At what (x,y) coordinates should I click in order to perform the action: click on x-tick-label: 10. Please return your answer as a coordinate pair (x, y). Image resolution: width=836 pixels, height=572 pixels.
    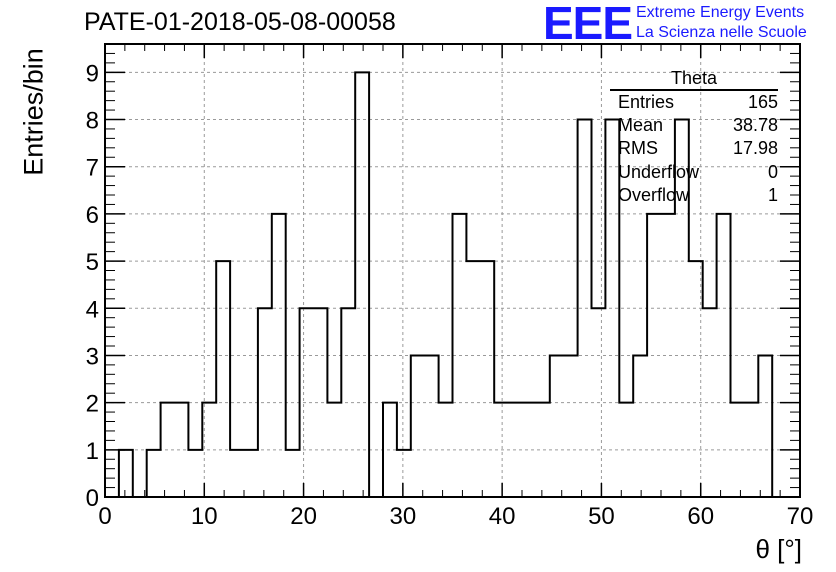
    Looking at the image, I should click on (204, 516).